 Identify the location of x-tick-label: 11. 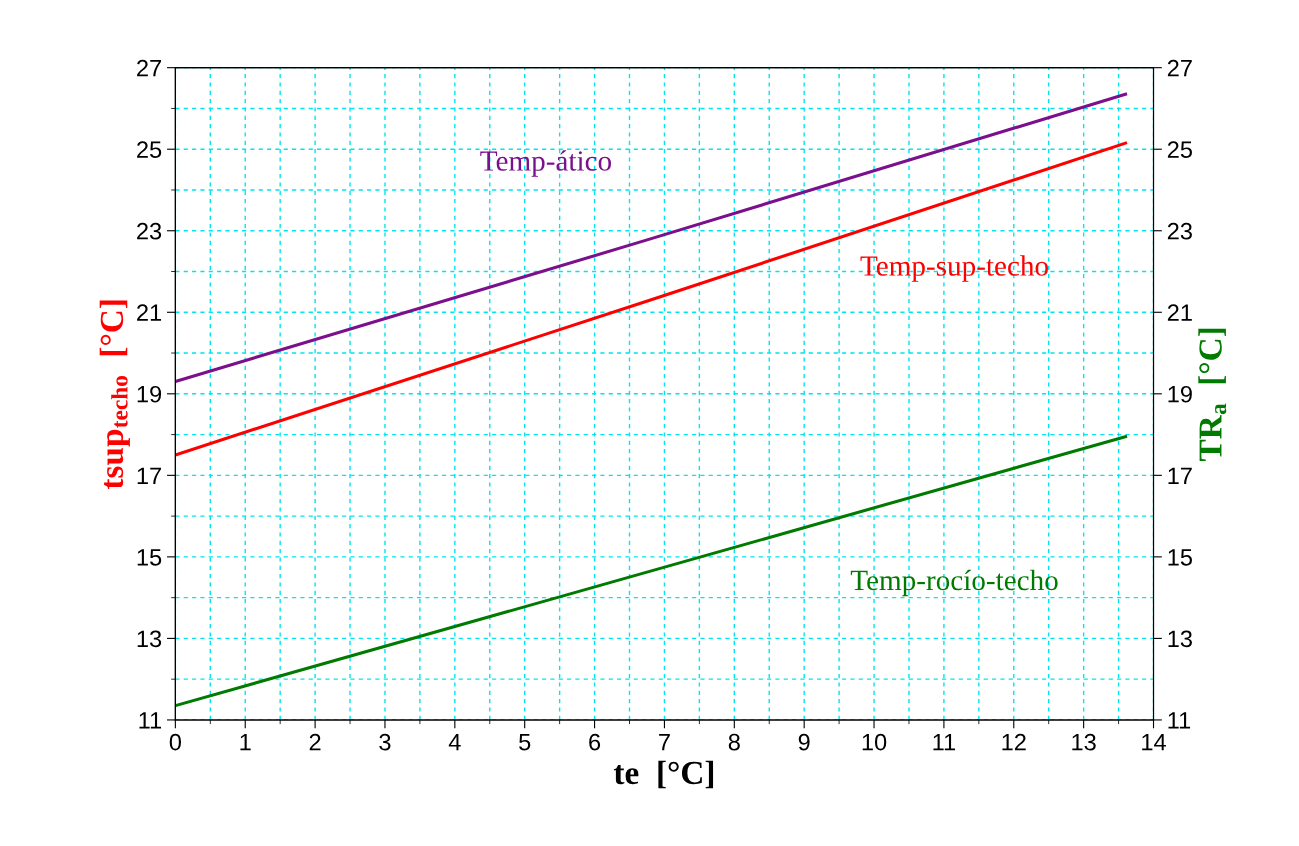
(944, 742).